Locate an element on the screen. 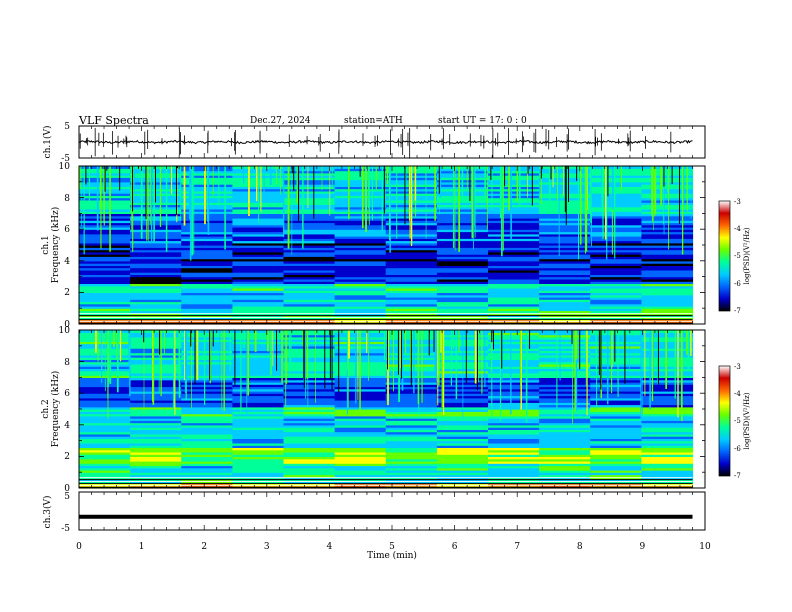  ch2-colorbar-tick-m5: -5 is located at coordinates (737, 421).